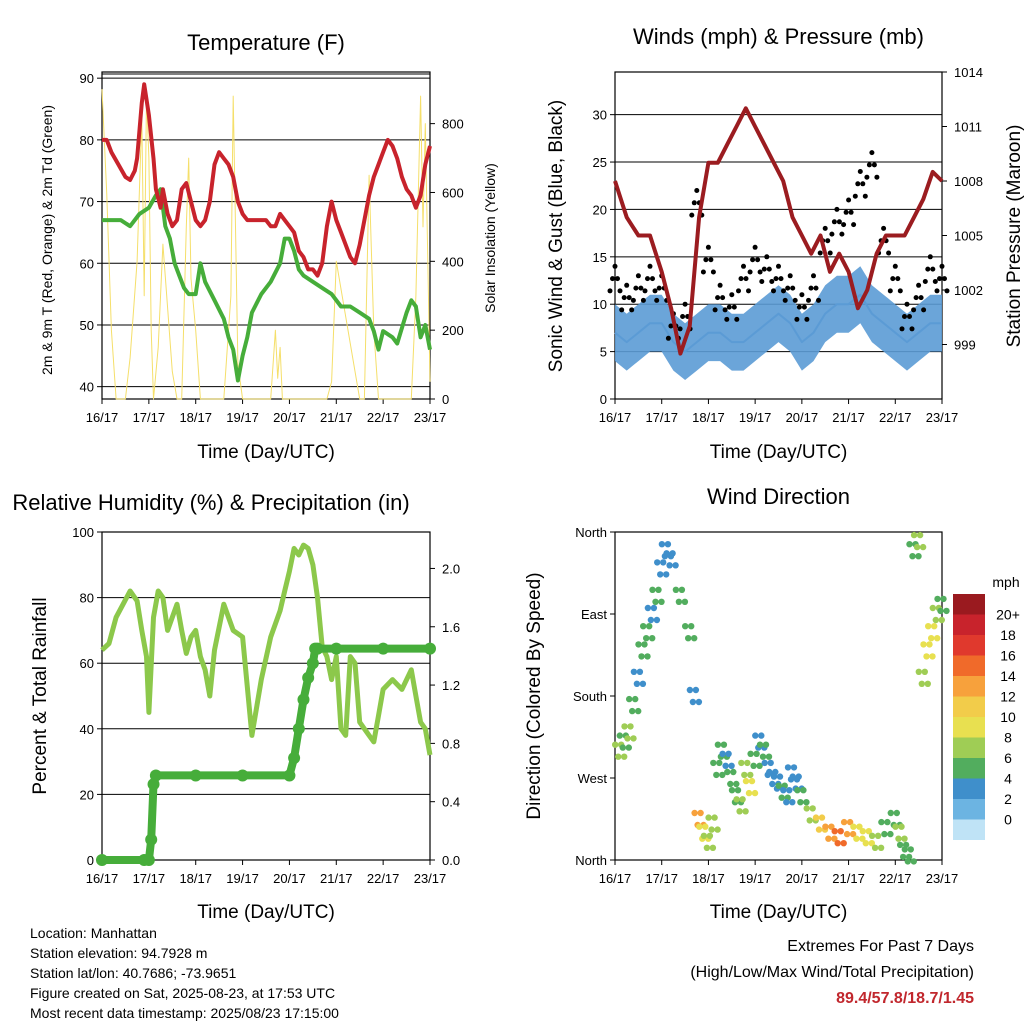  Describe the element at coordinates (451, 860) in the screenshot. I see `y2-tick-label: 0.0` at that location.